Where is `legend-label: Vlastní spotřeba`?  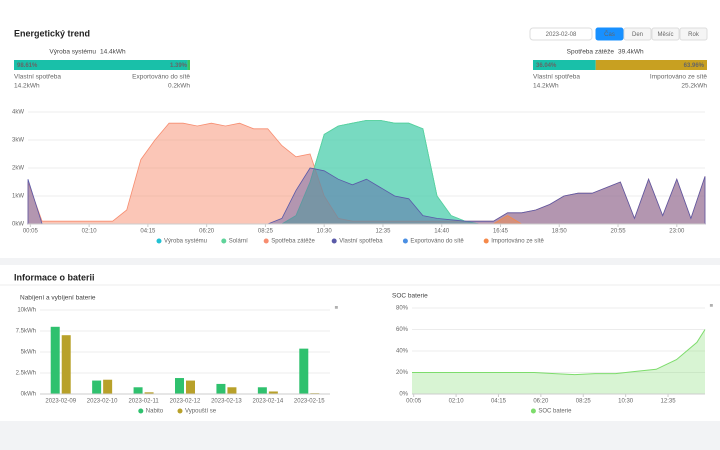 legend-label: Vlastní spotřeba is located at coordinates (361, 242).